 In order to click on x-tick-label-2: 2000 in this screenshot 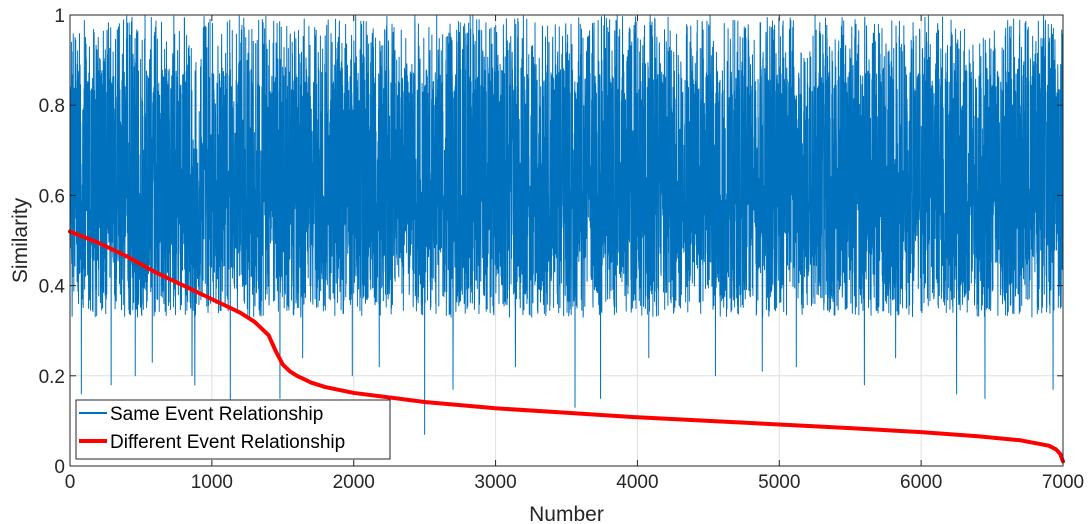, I will do `click(354, 482)`.